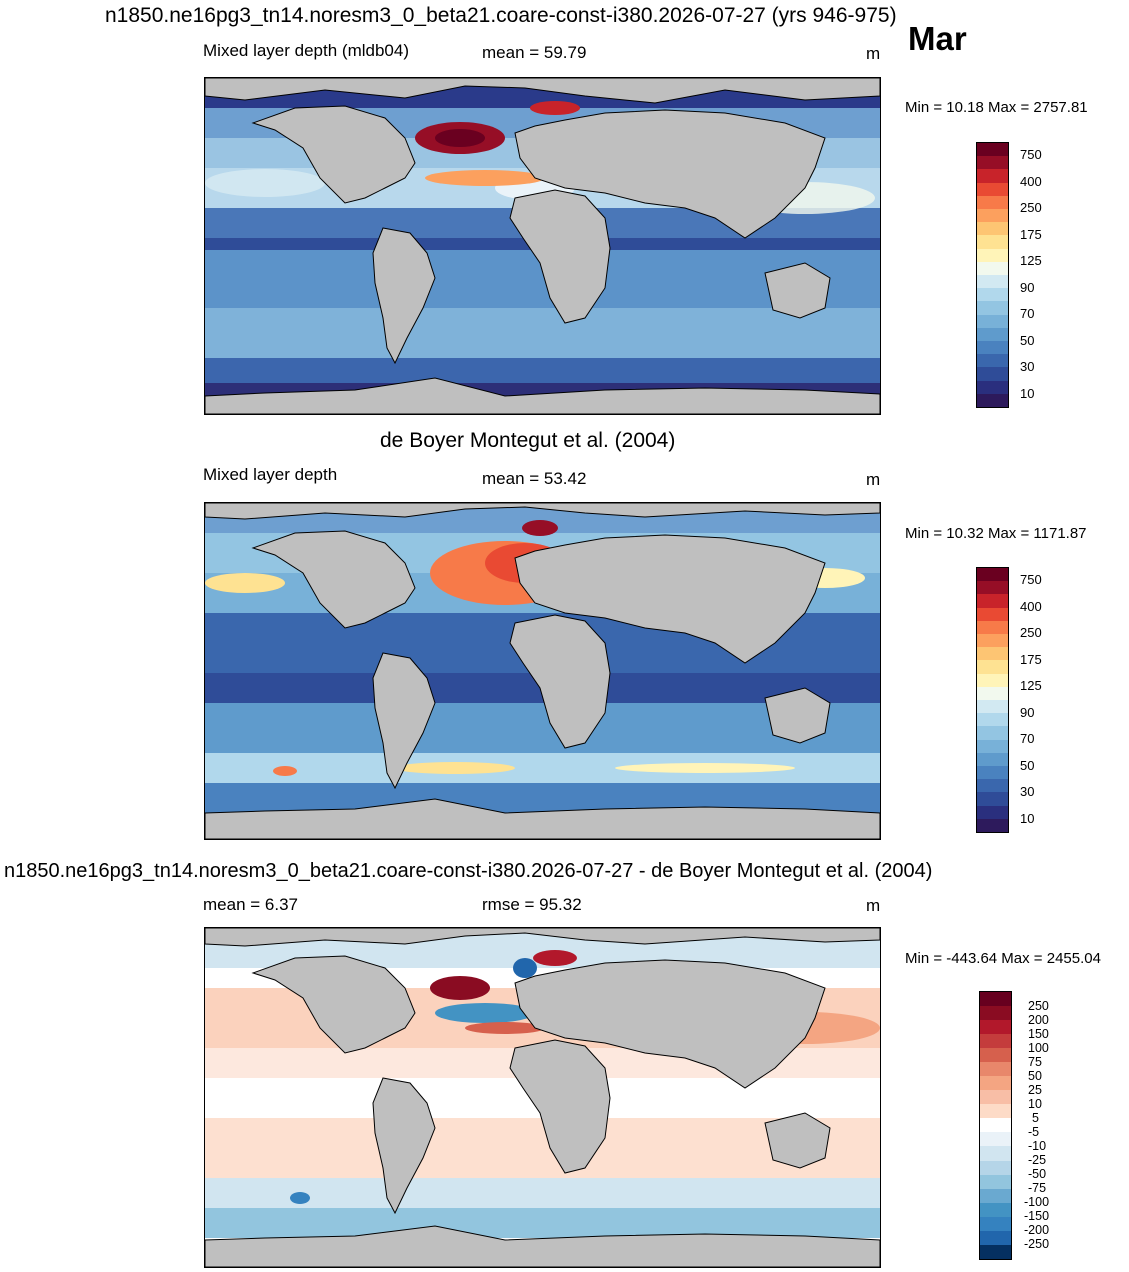 The width and height of the screenshot is (1129, 1272). What do you see at coordinates (270, 474) in the screenshot?
I see `panel2-variable-label: Mixed layer depth` at bounding box center [270, 474].